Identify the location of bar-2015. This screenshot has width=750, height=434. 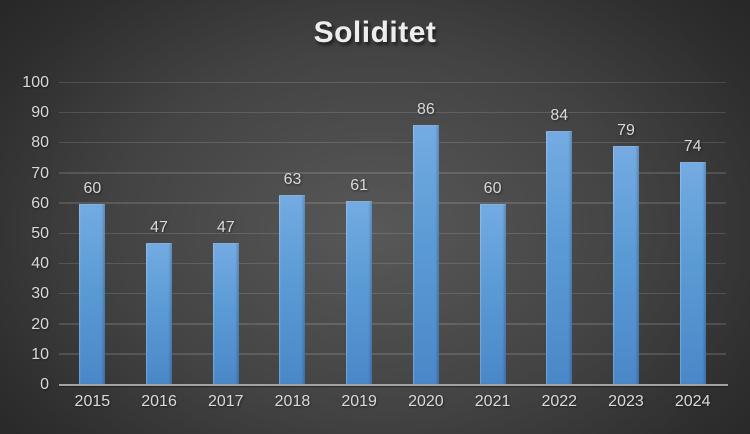
(92, 294).